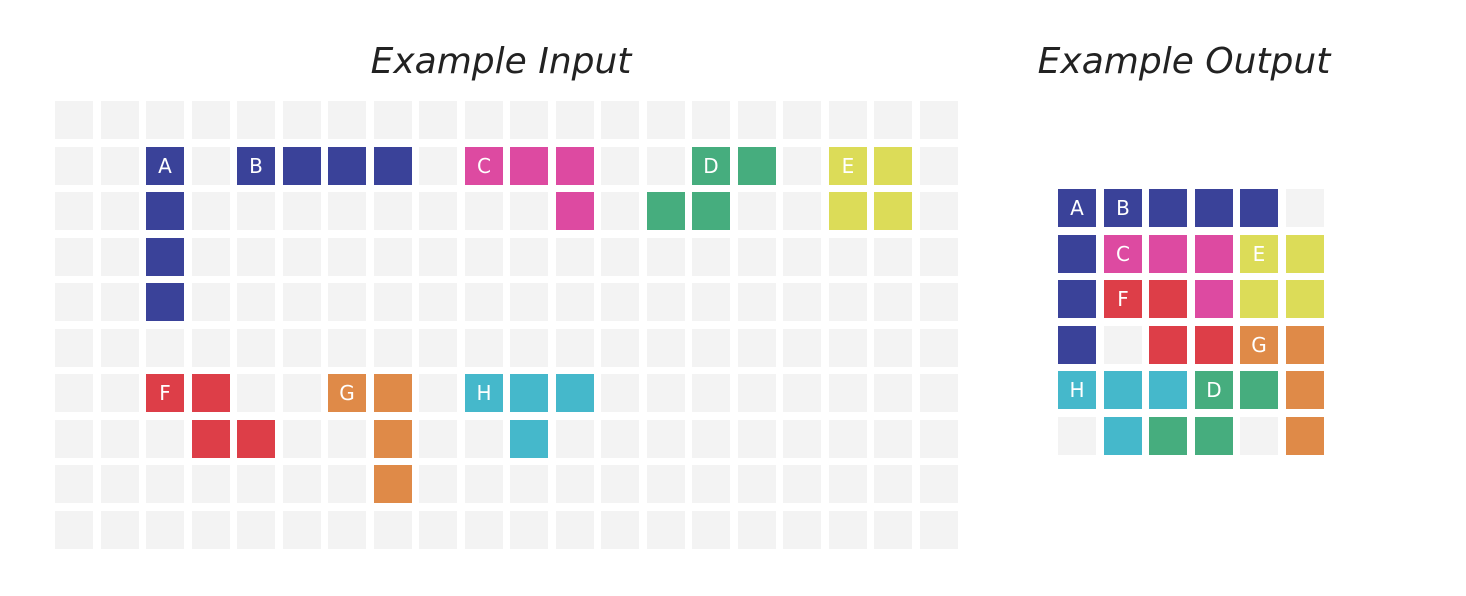 Image resolution: width=1466 pixels, height=596 pixels. I want to click on piece-e-cell, so click(893, 166).